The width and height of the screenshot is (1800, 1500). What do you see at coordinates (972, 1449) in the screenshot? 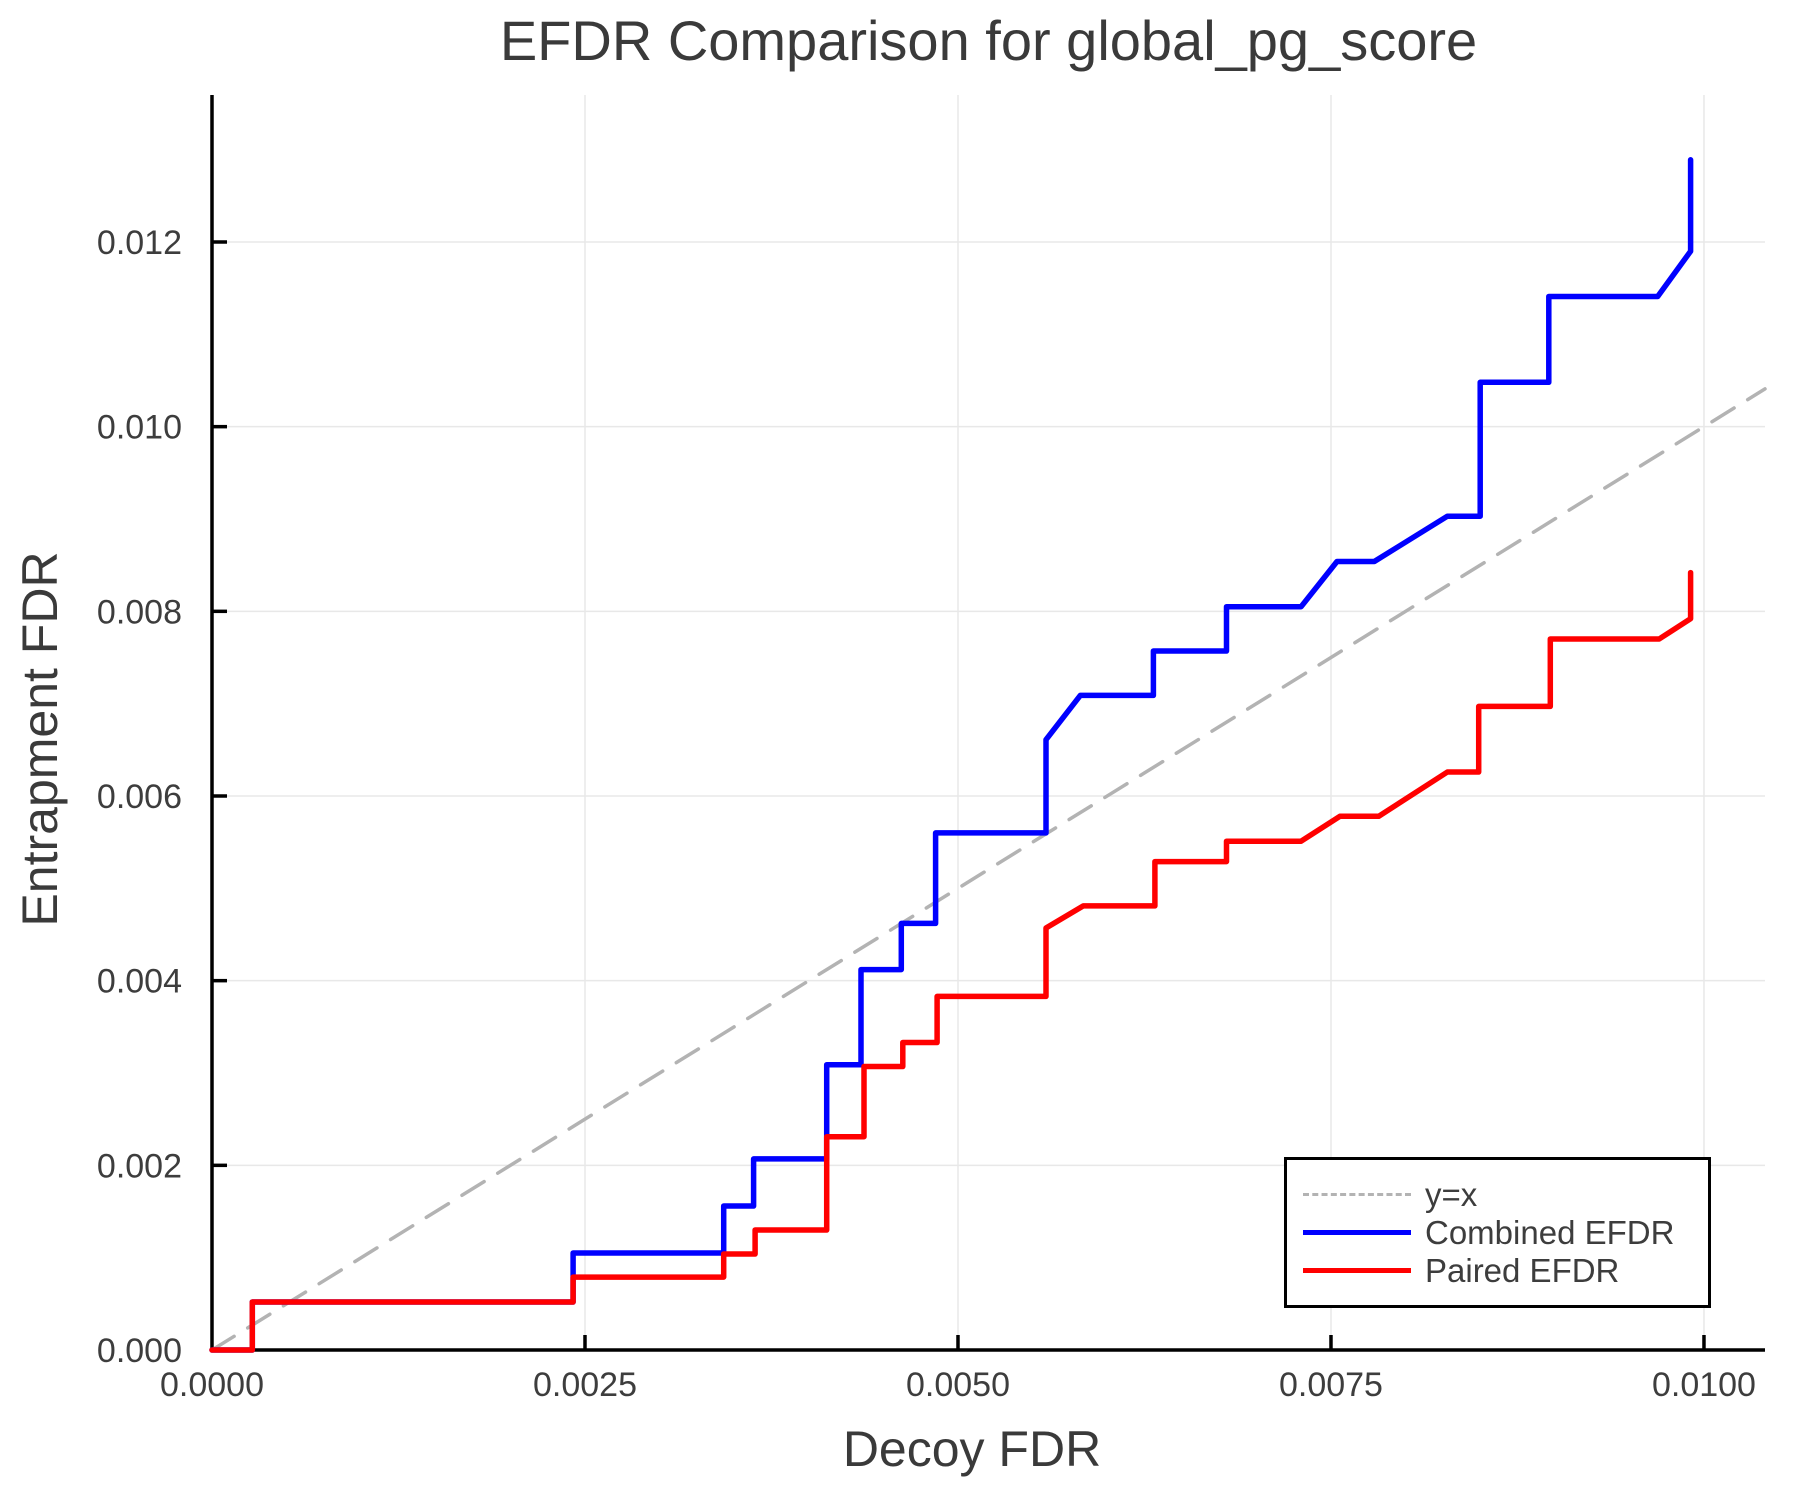
I see `x-axis-title: Decoy FDR` at bounding box center [972, 1449].